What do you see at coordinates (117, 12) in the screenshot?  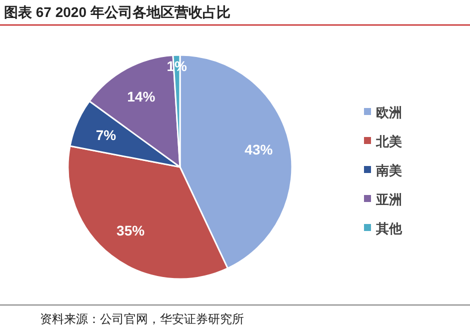 I see `title: 图表 67 2020 年公司各地区营收占比` at bounding box center [117, 12].